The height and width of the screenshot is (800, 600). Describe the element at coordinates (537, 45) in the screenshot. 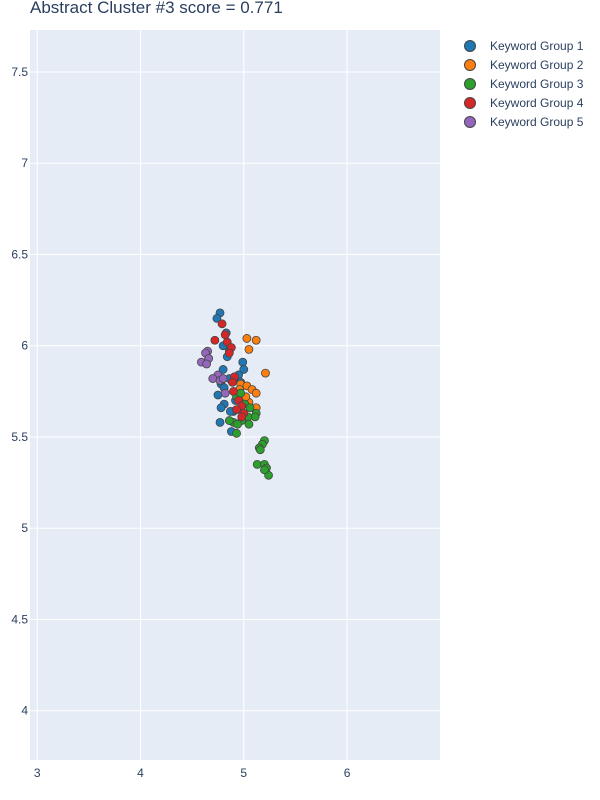

I see `legend-label: Keyword Group 1` at that location.